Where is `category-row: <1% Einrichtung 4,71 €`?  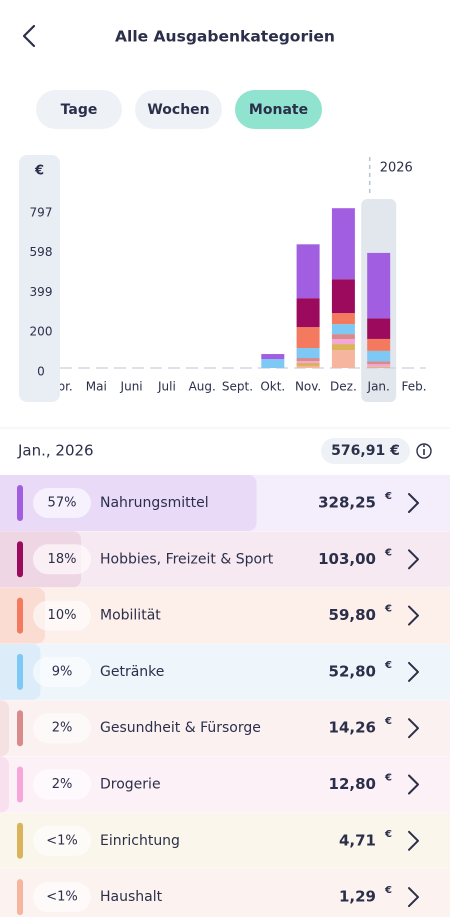 category-row: <1% Einrichtung 4,71 € is located at coordinates (225, 840).